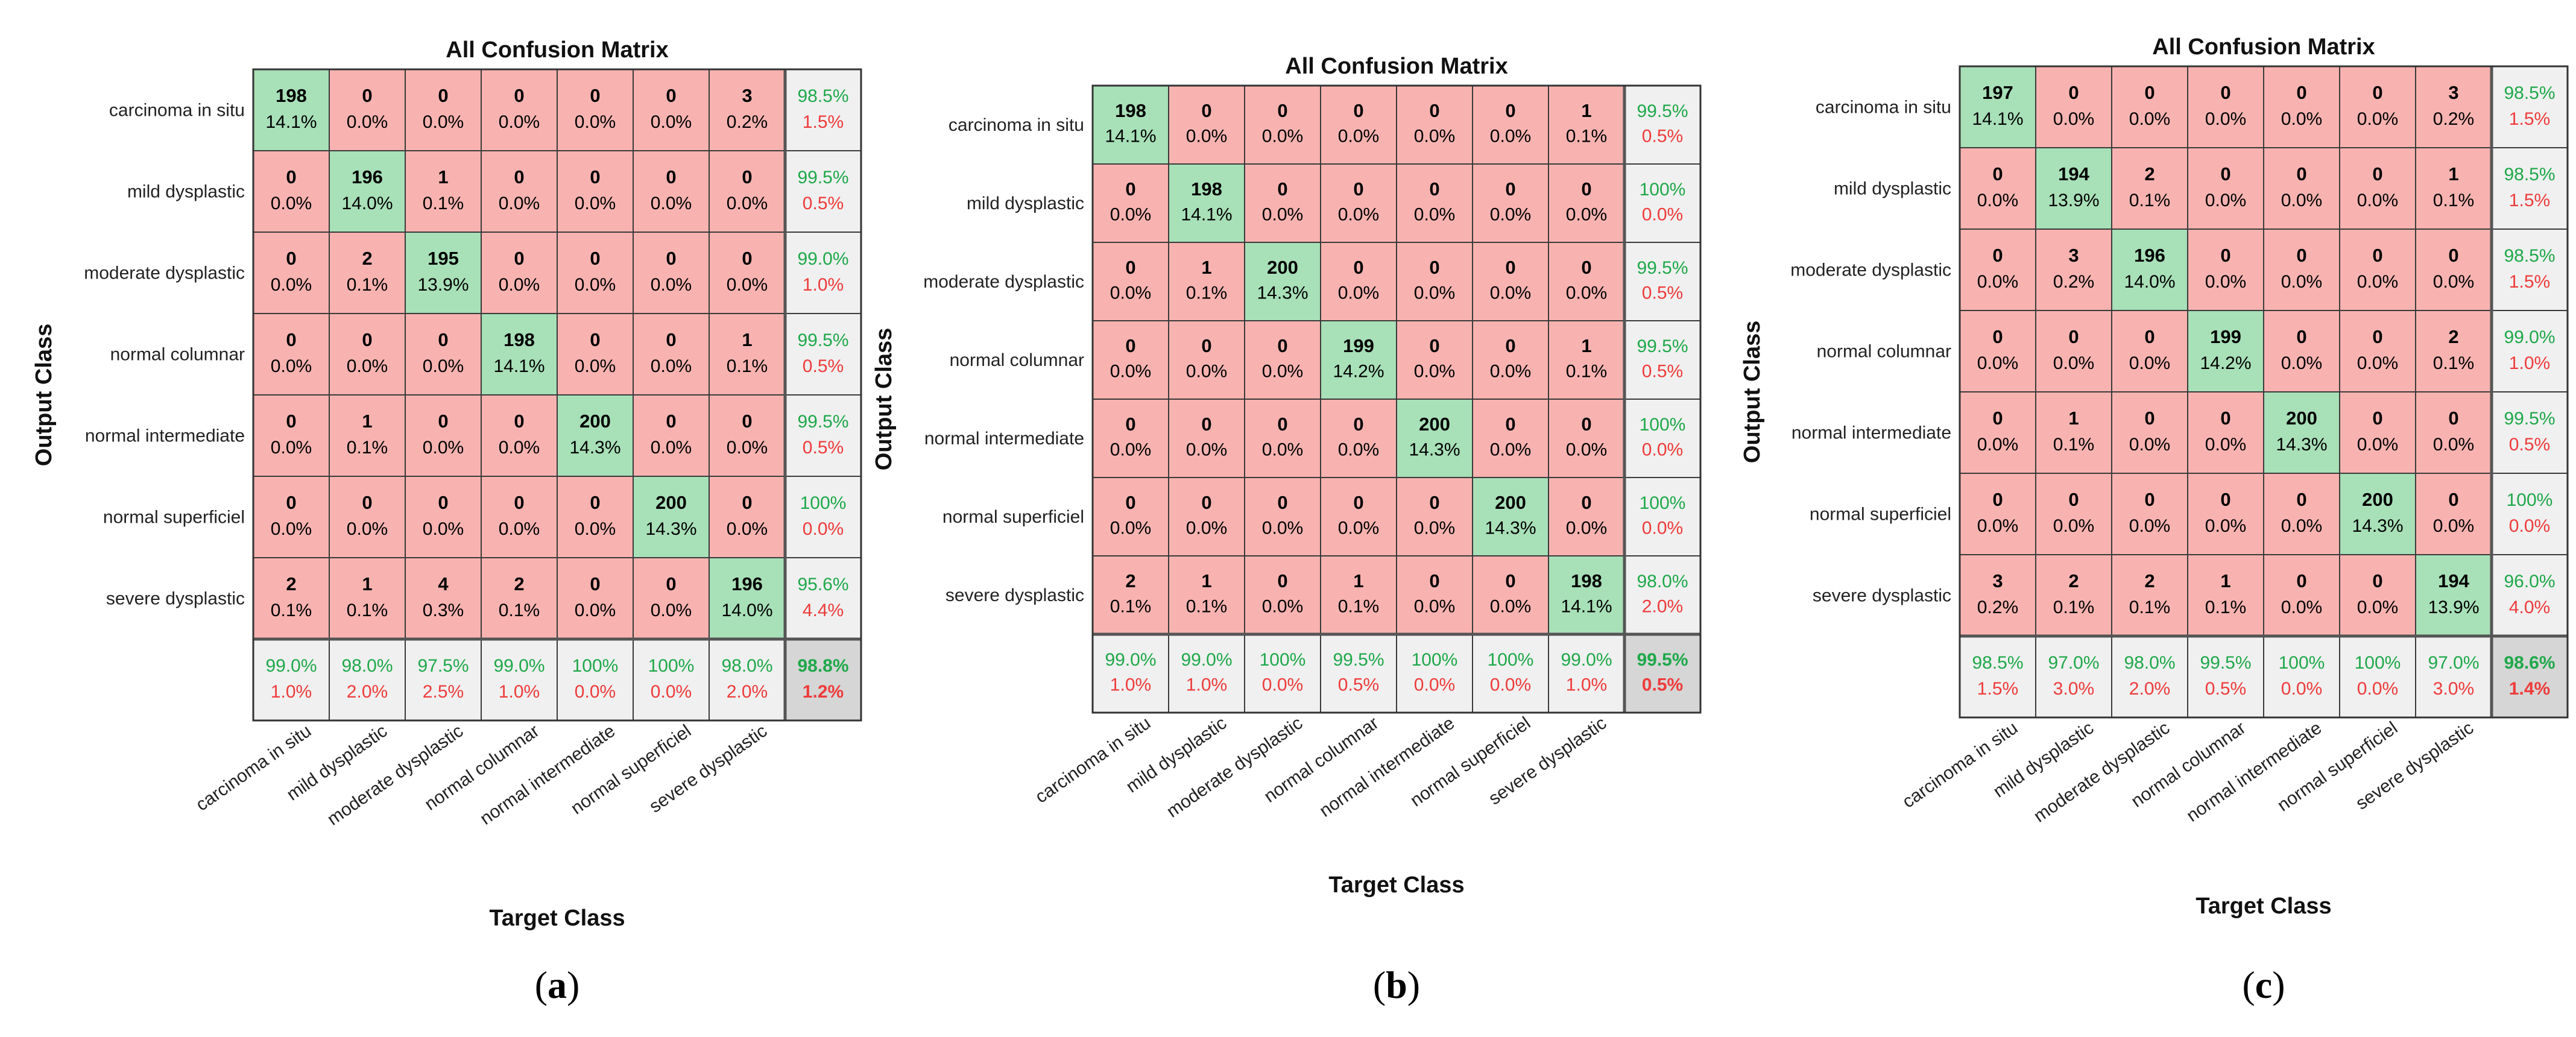  What do you see at coordinates (823, 679) in the screenshot?
I see `overall-accuracy-cell: 98.8% 1.2%` at bounding box center [823, 679].